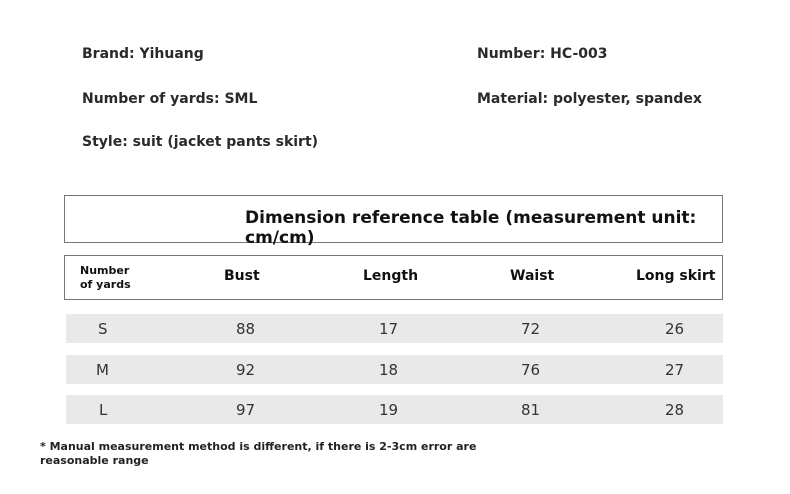 Image resolution: width=790 pixels, height=494 pixels. I want to click on header-size: Number of yards, so click(105, 278).